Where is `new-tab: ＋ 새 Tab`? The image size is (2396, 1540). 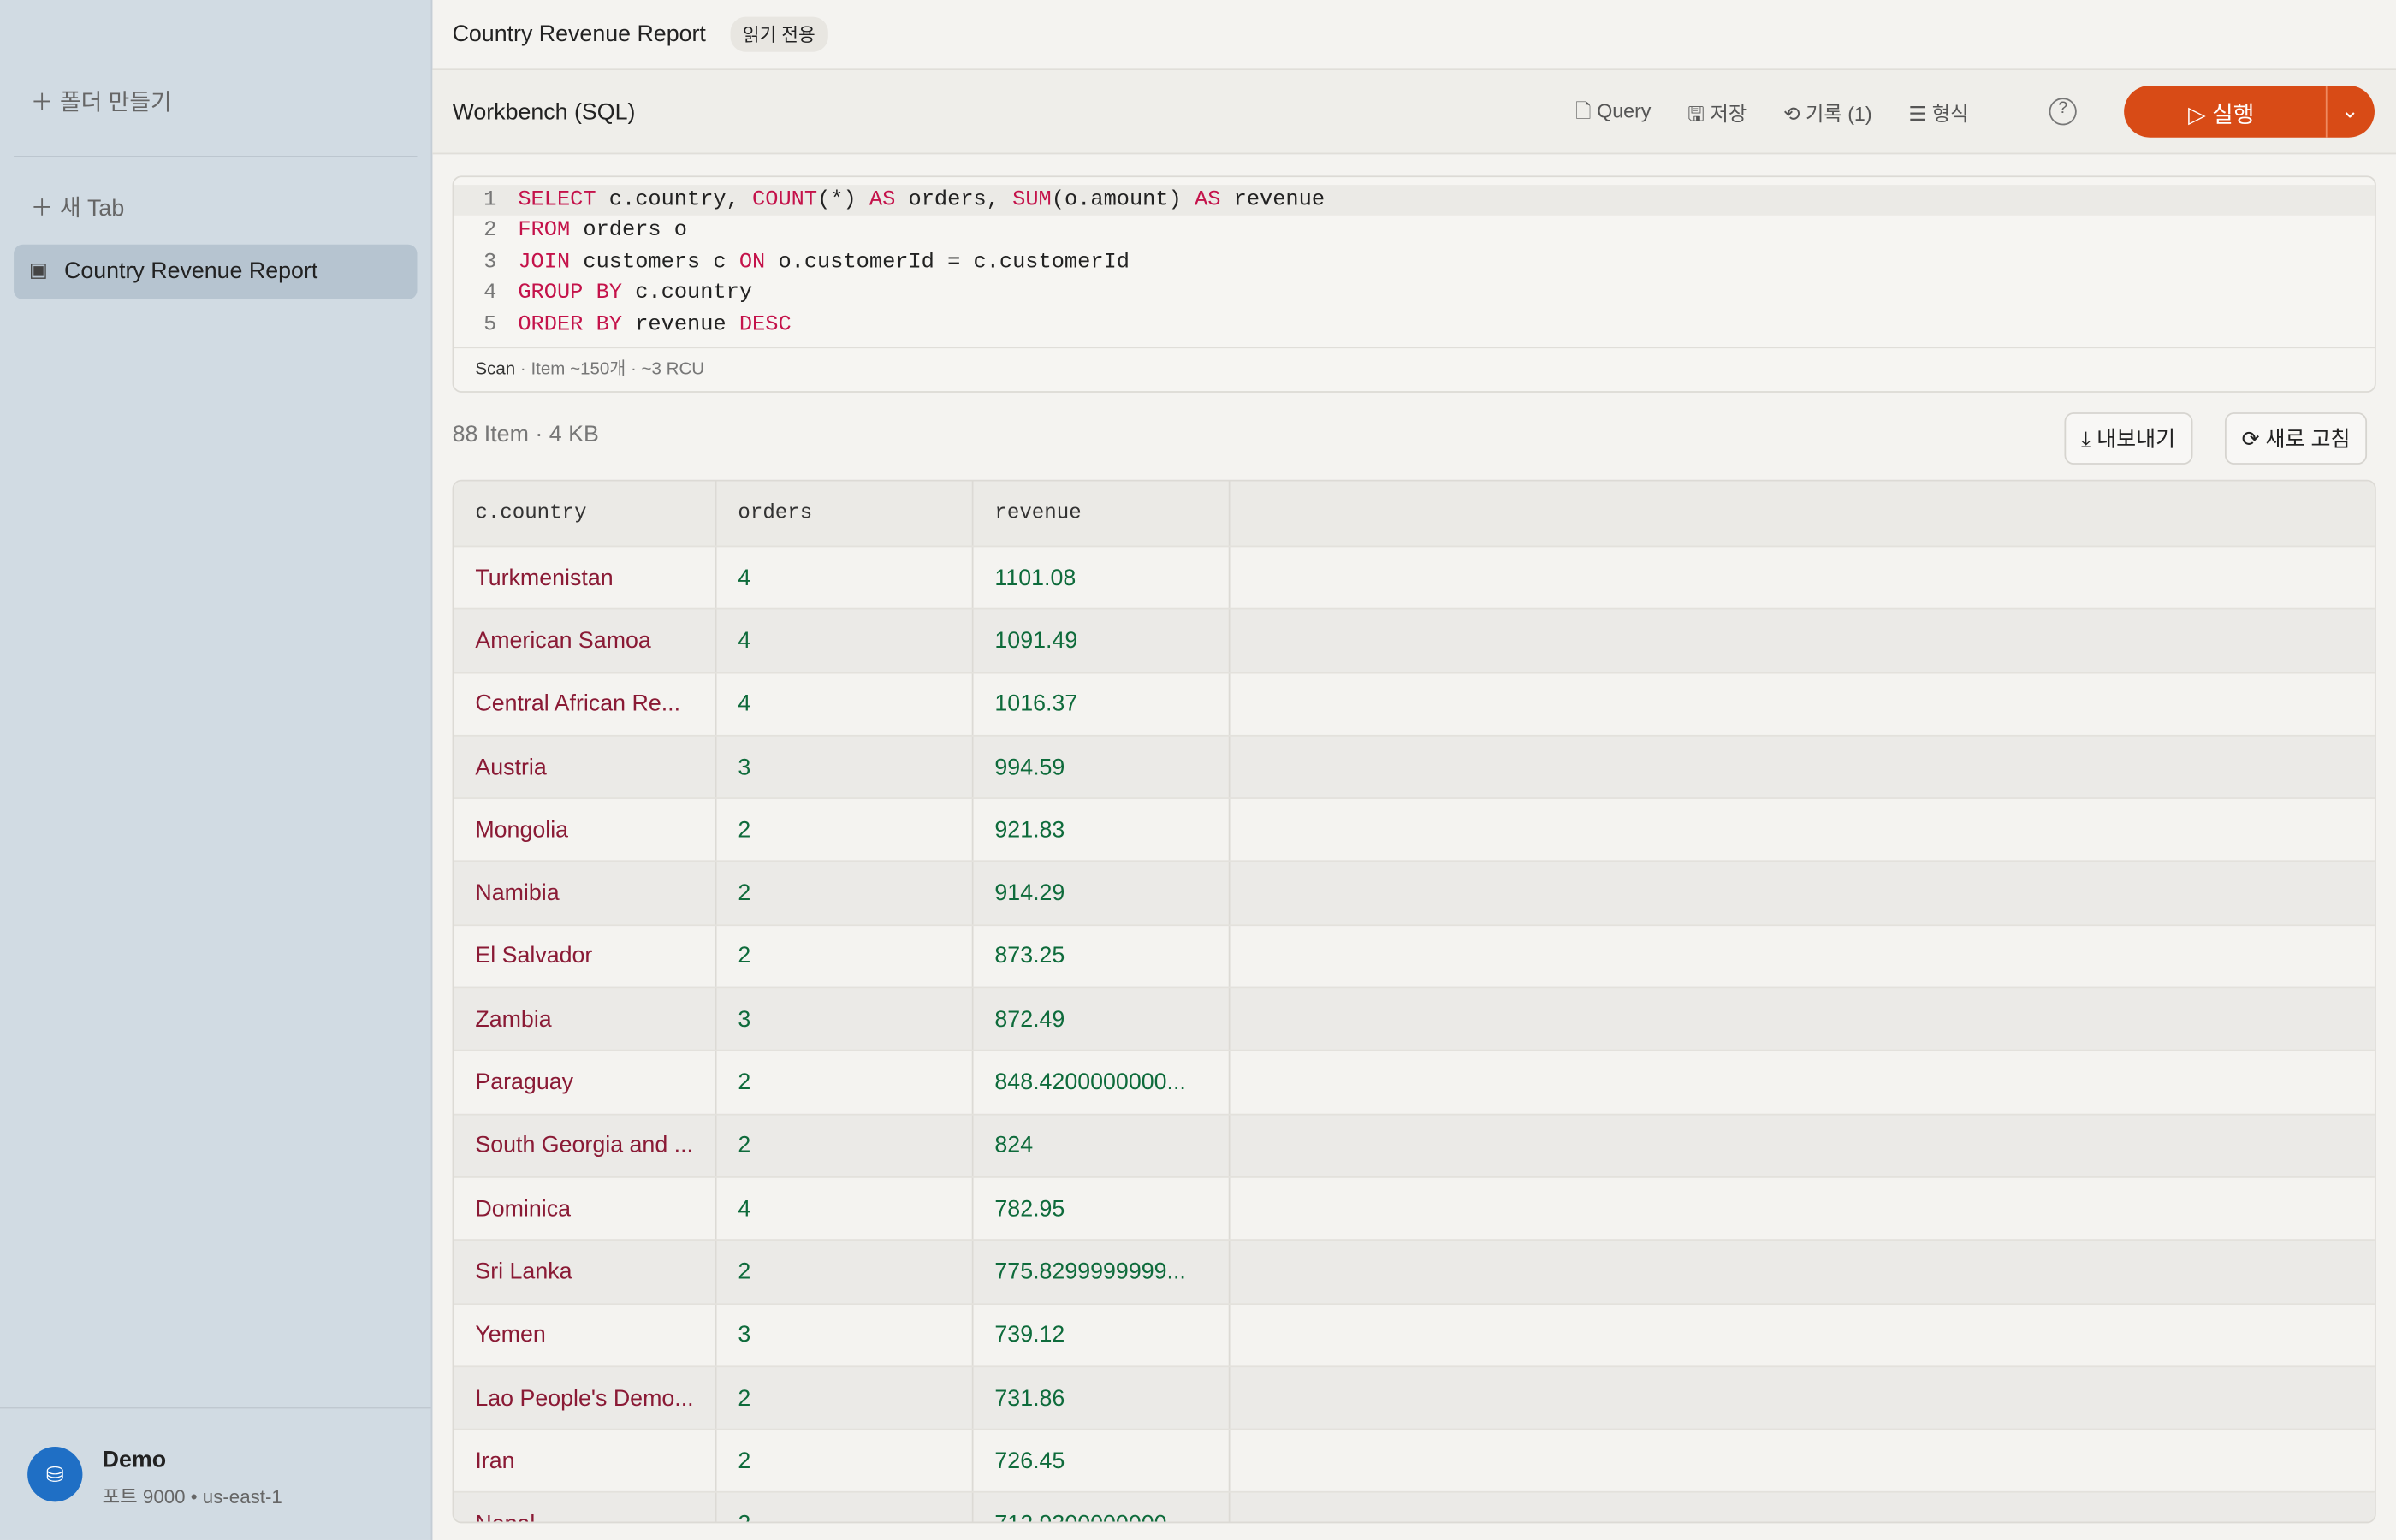 new-tab: ＋ 새 Tab is located at coordinates (77, 208).